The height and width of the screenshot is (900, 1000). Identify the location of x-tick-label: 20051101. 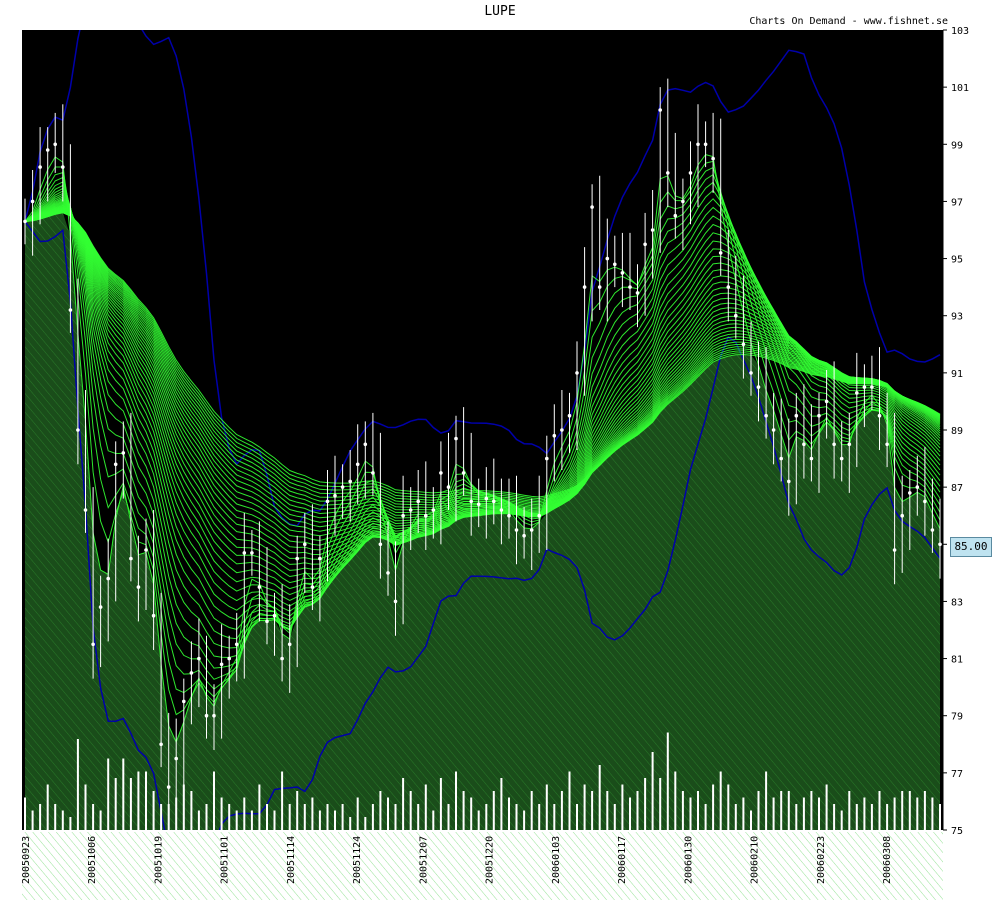
(225, 860).